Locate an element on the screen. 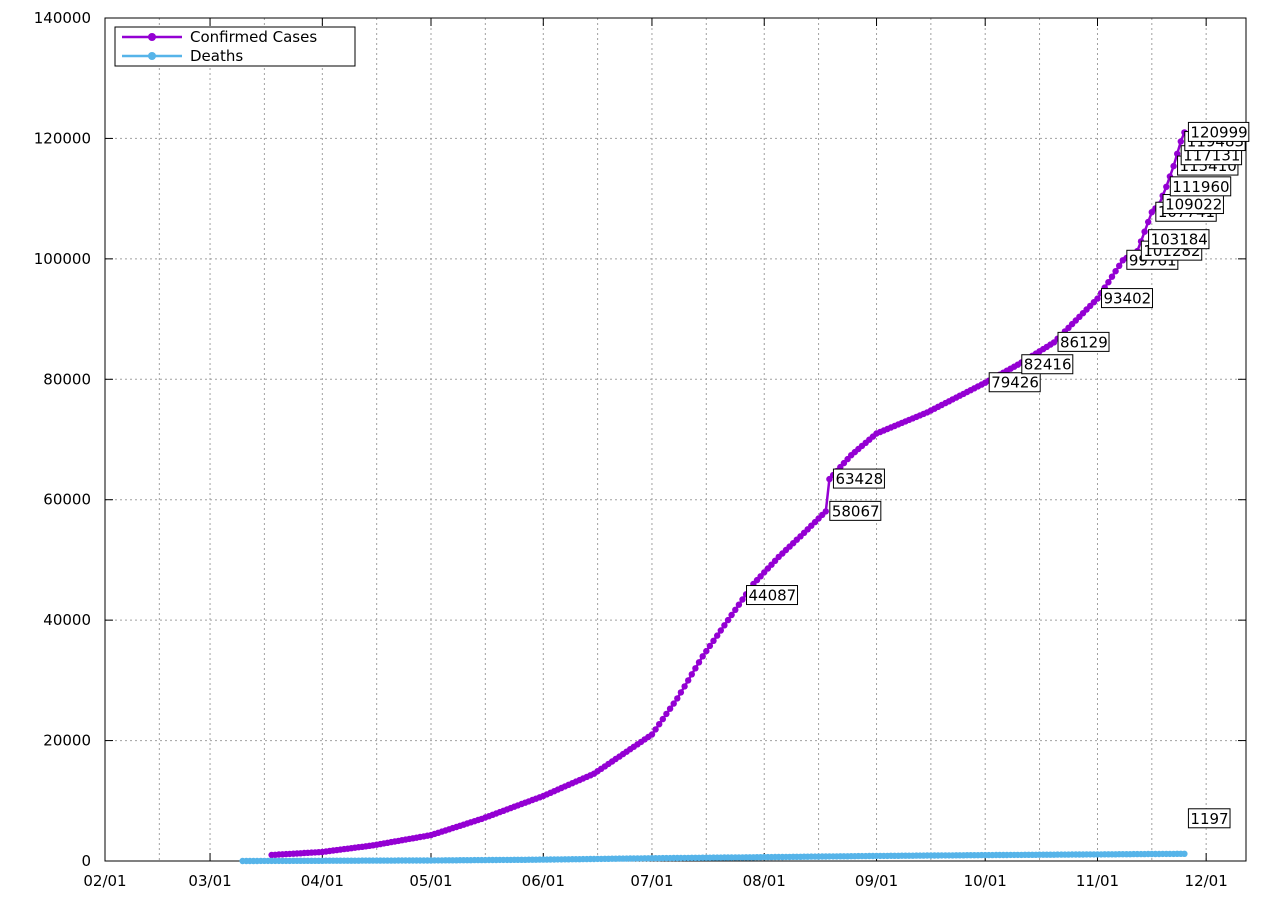  y-tick-label: 20000 is located at coordinates (67, 741).